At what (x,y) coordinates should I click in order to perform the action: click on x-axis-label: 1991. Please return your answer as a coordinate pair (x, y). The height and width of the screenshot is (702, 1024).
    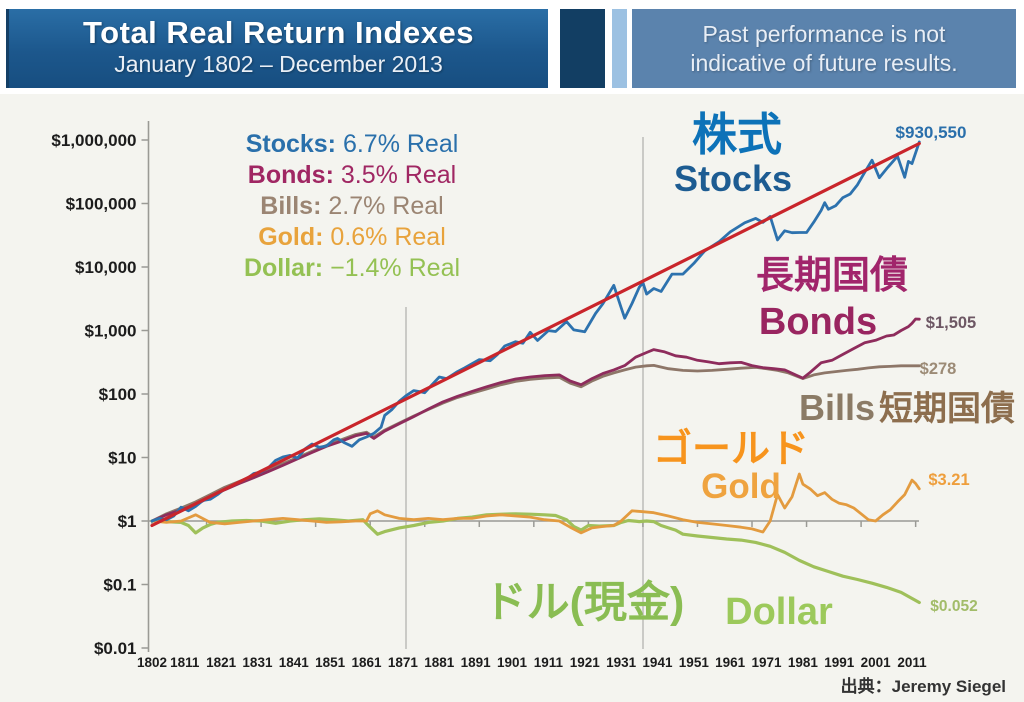
    Looking at the image, I should click on (839, 662).